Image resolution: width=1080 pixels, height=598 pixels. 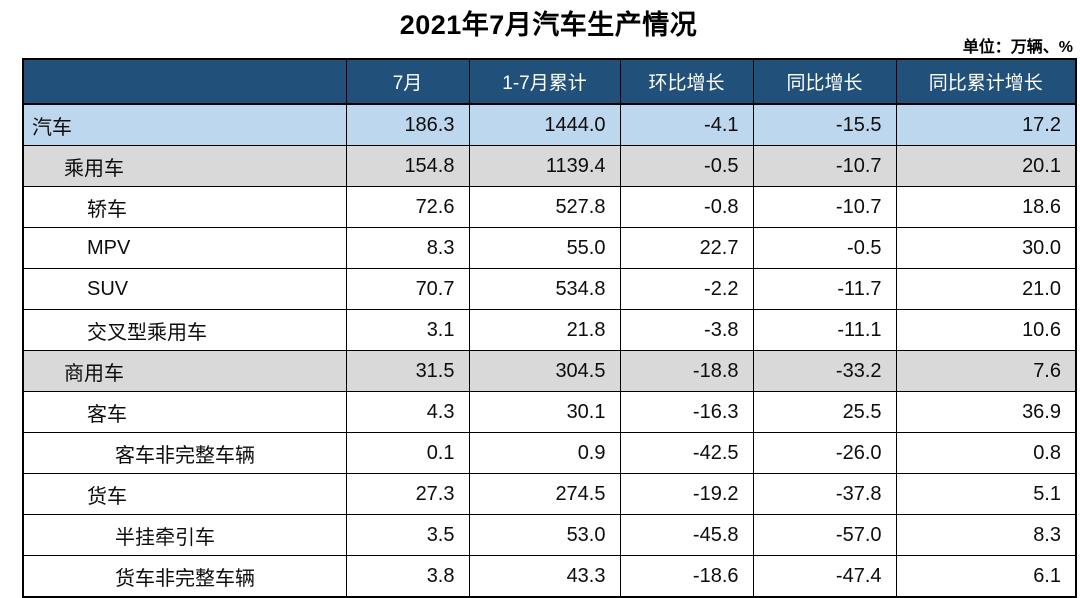 I want to click on value-cell: -11.7, so click(x=824, y=289).